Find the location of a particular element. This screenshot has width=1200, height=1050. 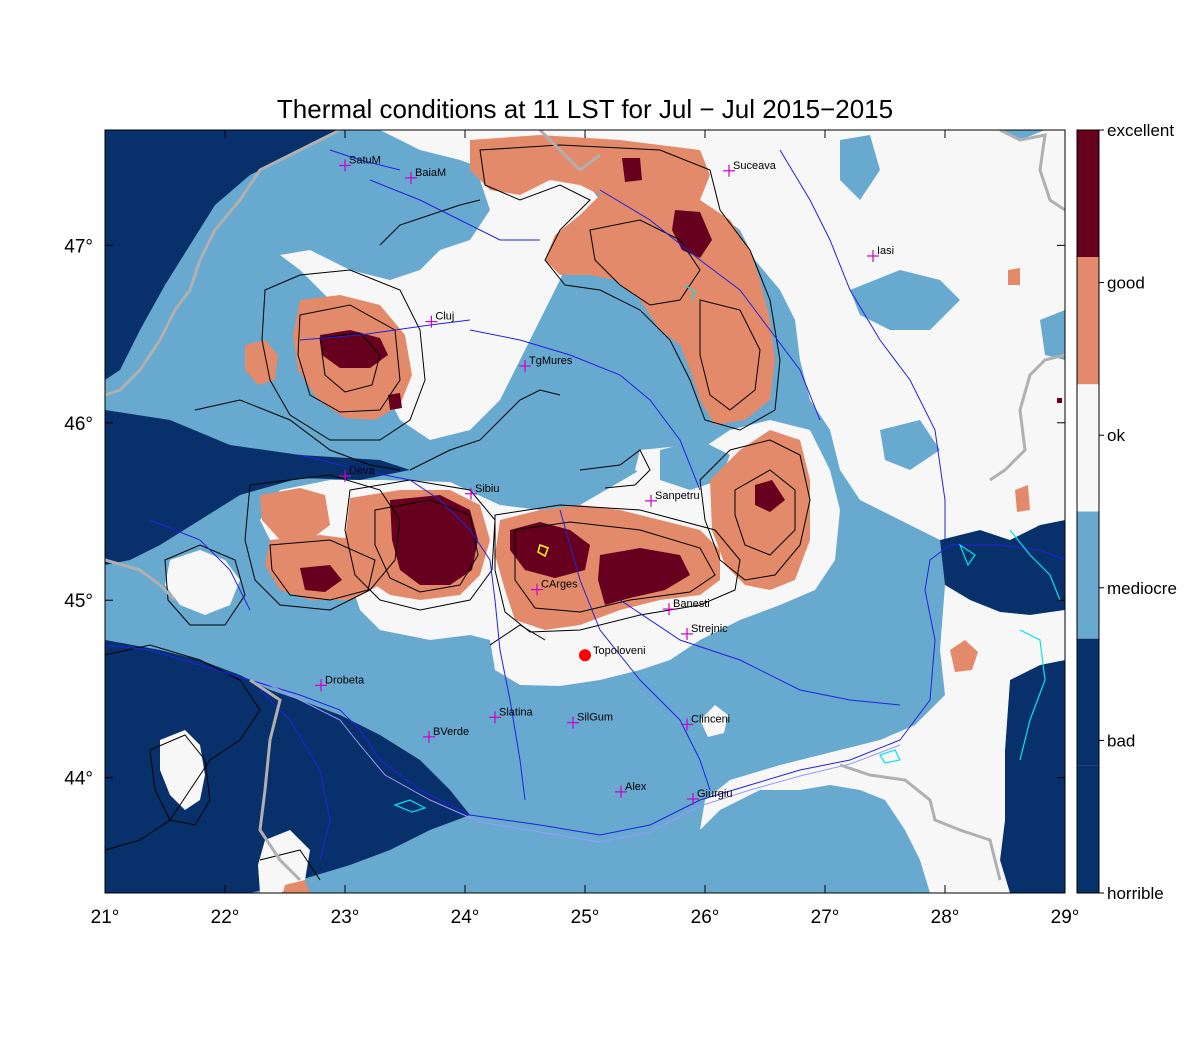

city-label: Drobeta is located at coordinates (345, 680).